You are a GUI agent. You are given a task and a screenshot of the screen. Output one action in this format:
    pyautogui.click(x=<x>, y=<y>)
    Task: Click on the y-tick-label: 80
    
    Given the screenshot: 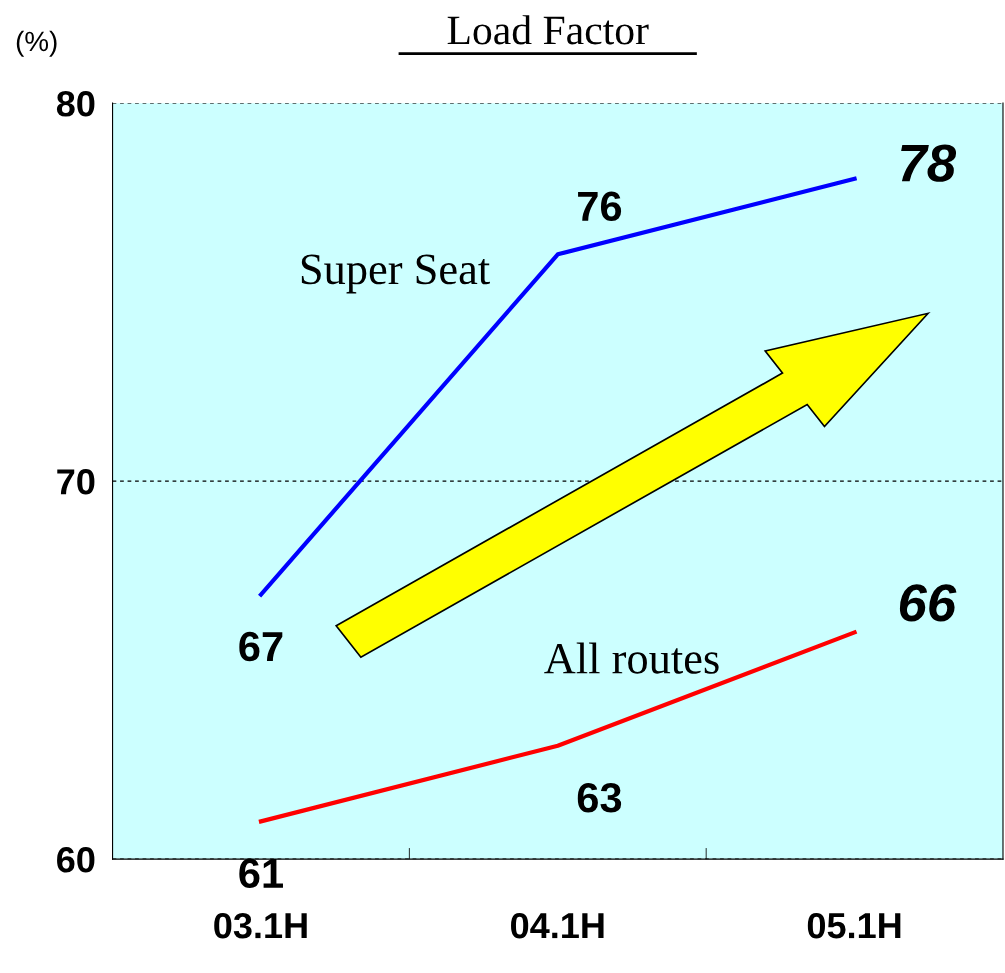 What is the action you would take?
    pyautogui.click(x=75, y=104)
    